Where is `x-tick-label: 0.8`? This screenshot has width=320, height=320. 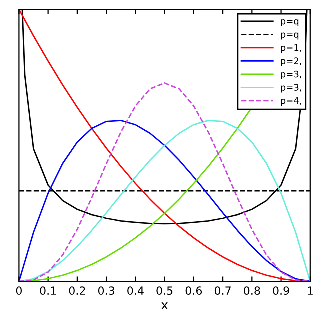
x-tick-label: 0.8 is located at coordinates (252, 291).